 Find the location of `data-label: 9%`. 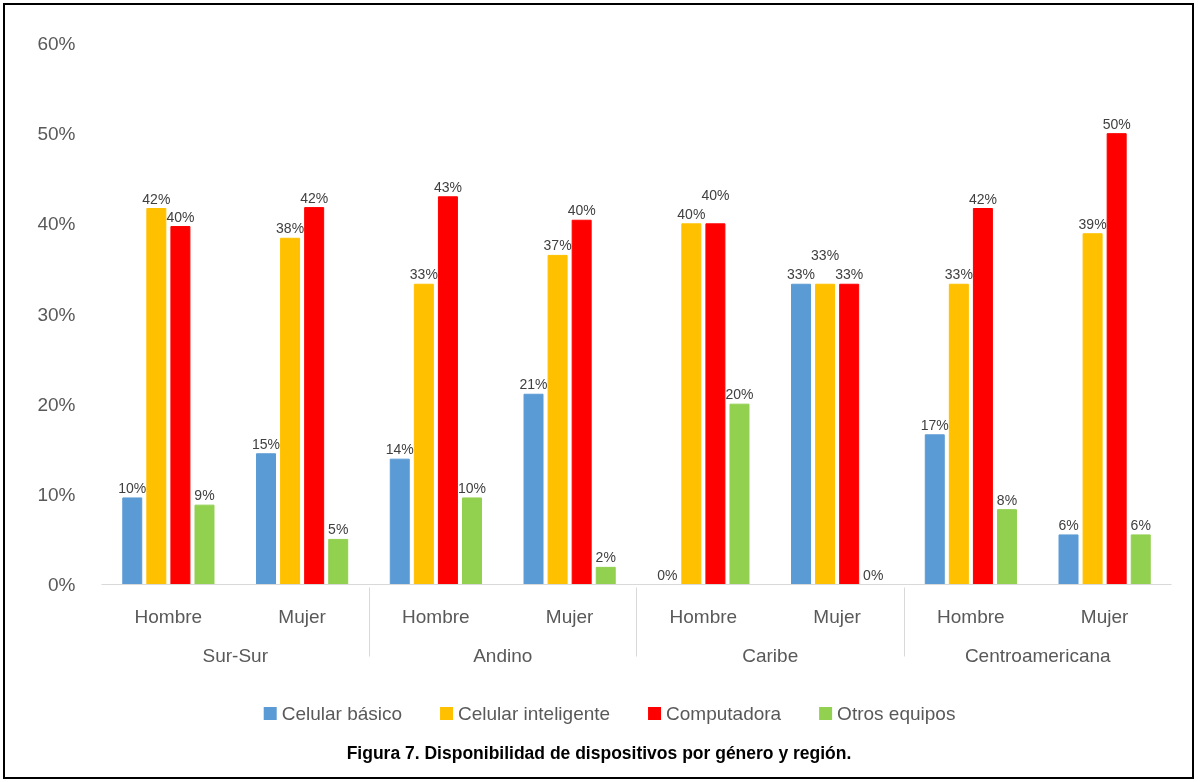

data-label: 9% is located at coordinates (204, 495).